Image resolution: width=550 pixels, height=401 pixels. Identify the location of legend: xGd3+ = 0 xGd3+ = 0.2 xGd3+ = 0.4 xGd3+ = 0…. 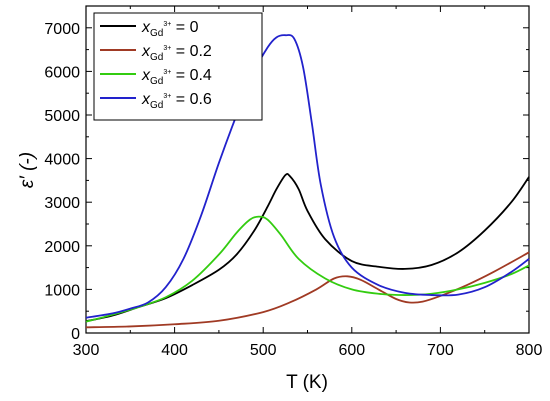
(178, 66).